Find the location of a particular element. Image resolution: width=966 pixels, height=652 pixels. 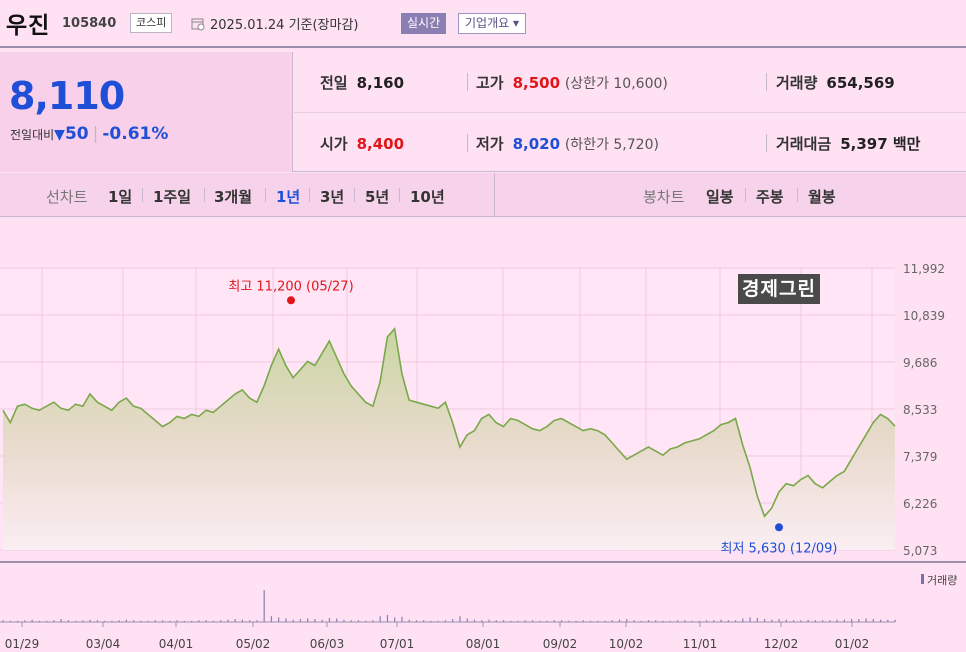

x-tick-label: 01/29 is located at coordinates (22, 644).